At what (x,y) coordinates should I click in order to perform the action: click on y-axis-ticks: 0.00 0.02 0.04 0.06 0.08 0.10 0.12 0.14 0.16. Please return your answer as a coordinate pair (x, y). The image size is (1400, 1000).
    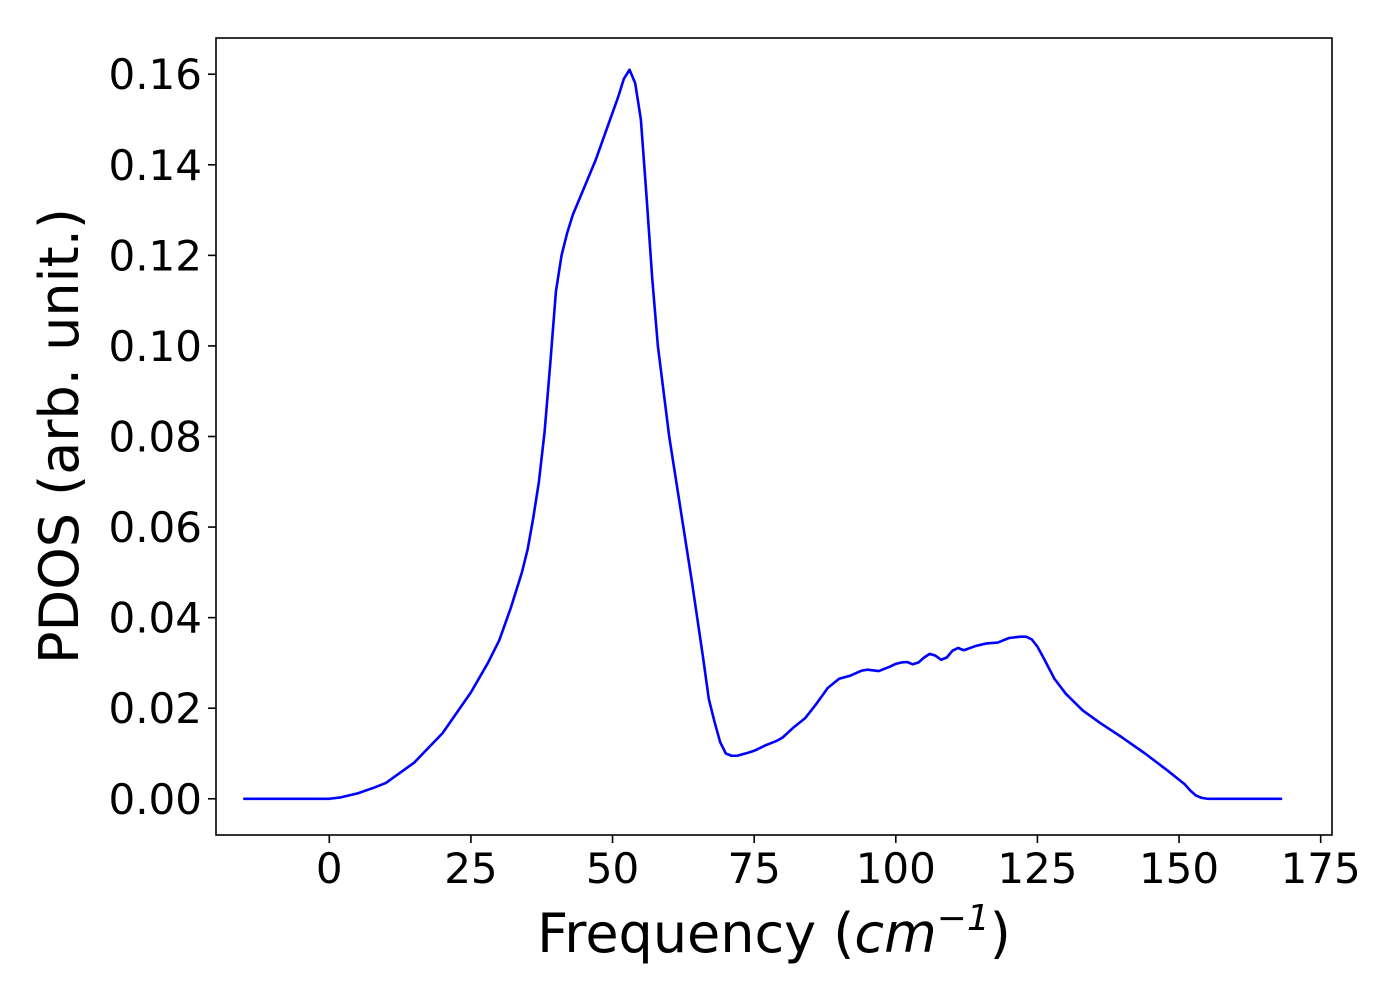
    Looking at the image, I should click on (162, 437).